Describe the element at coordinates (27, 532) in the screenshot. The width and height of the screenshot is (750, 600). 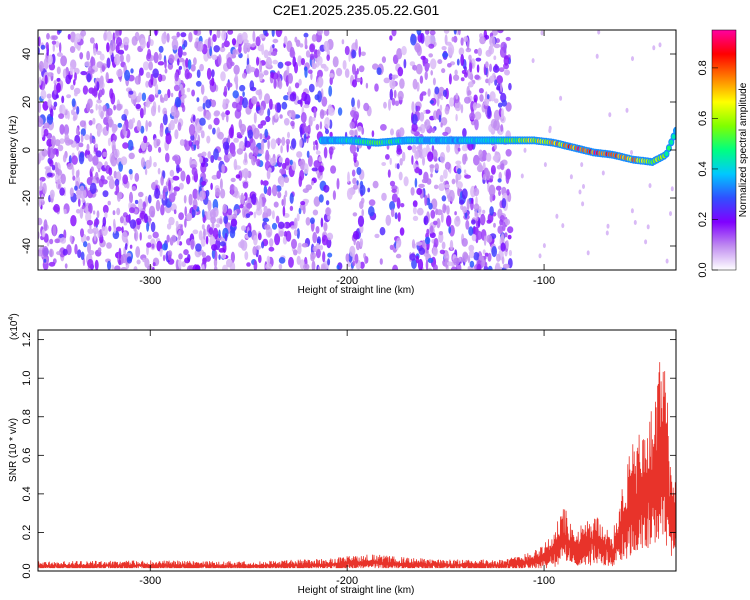
I see `y-tick-label: 0.2` at that location.